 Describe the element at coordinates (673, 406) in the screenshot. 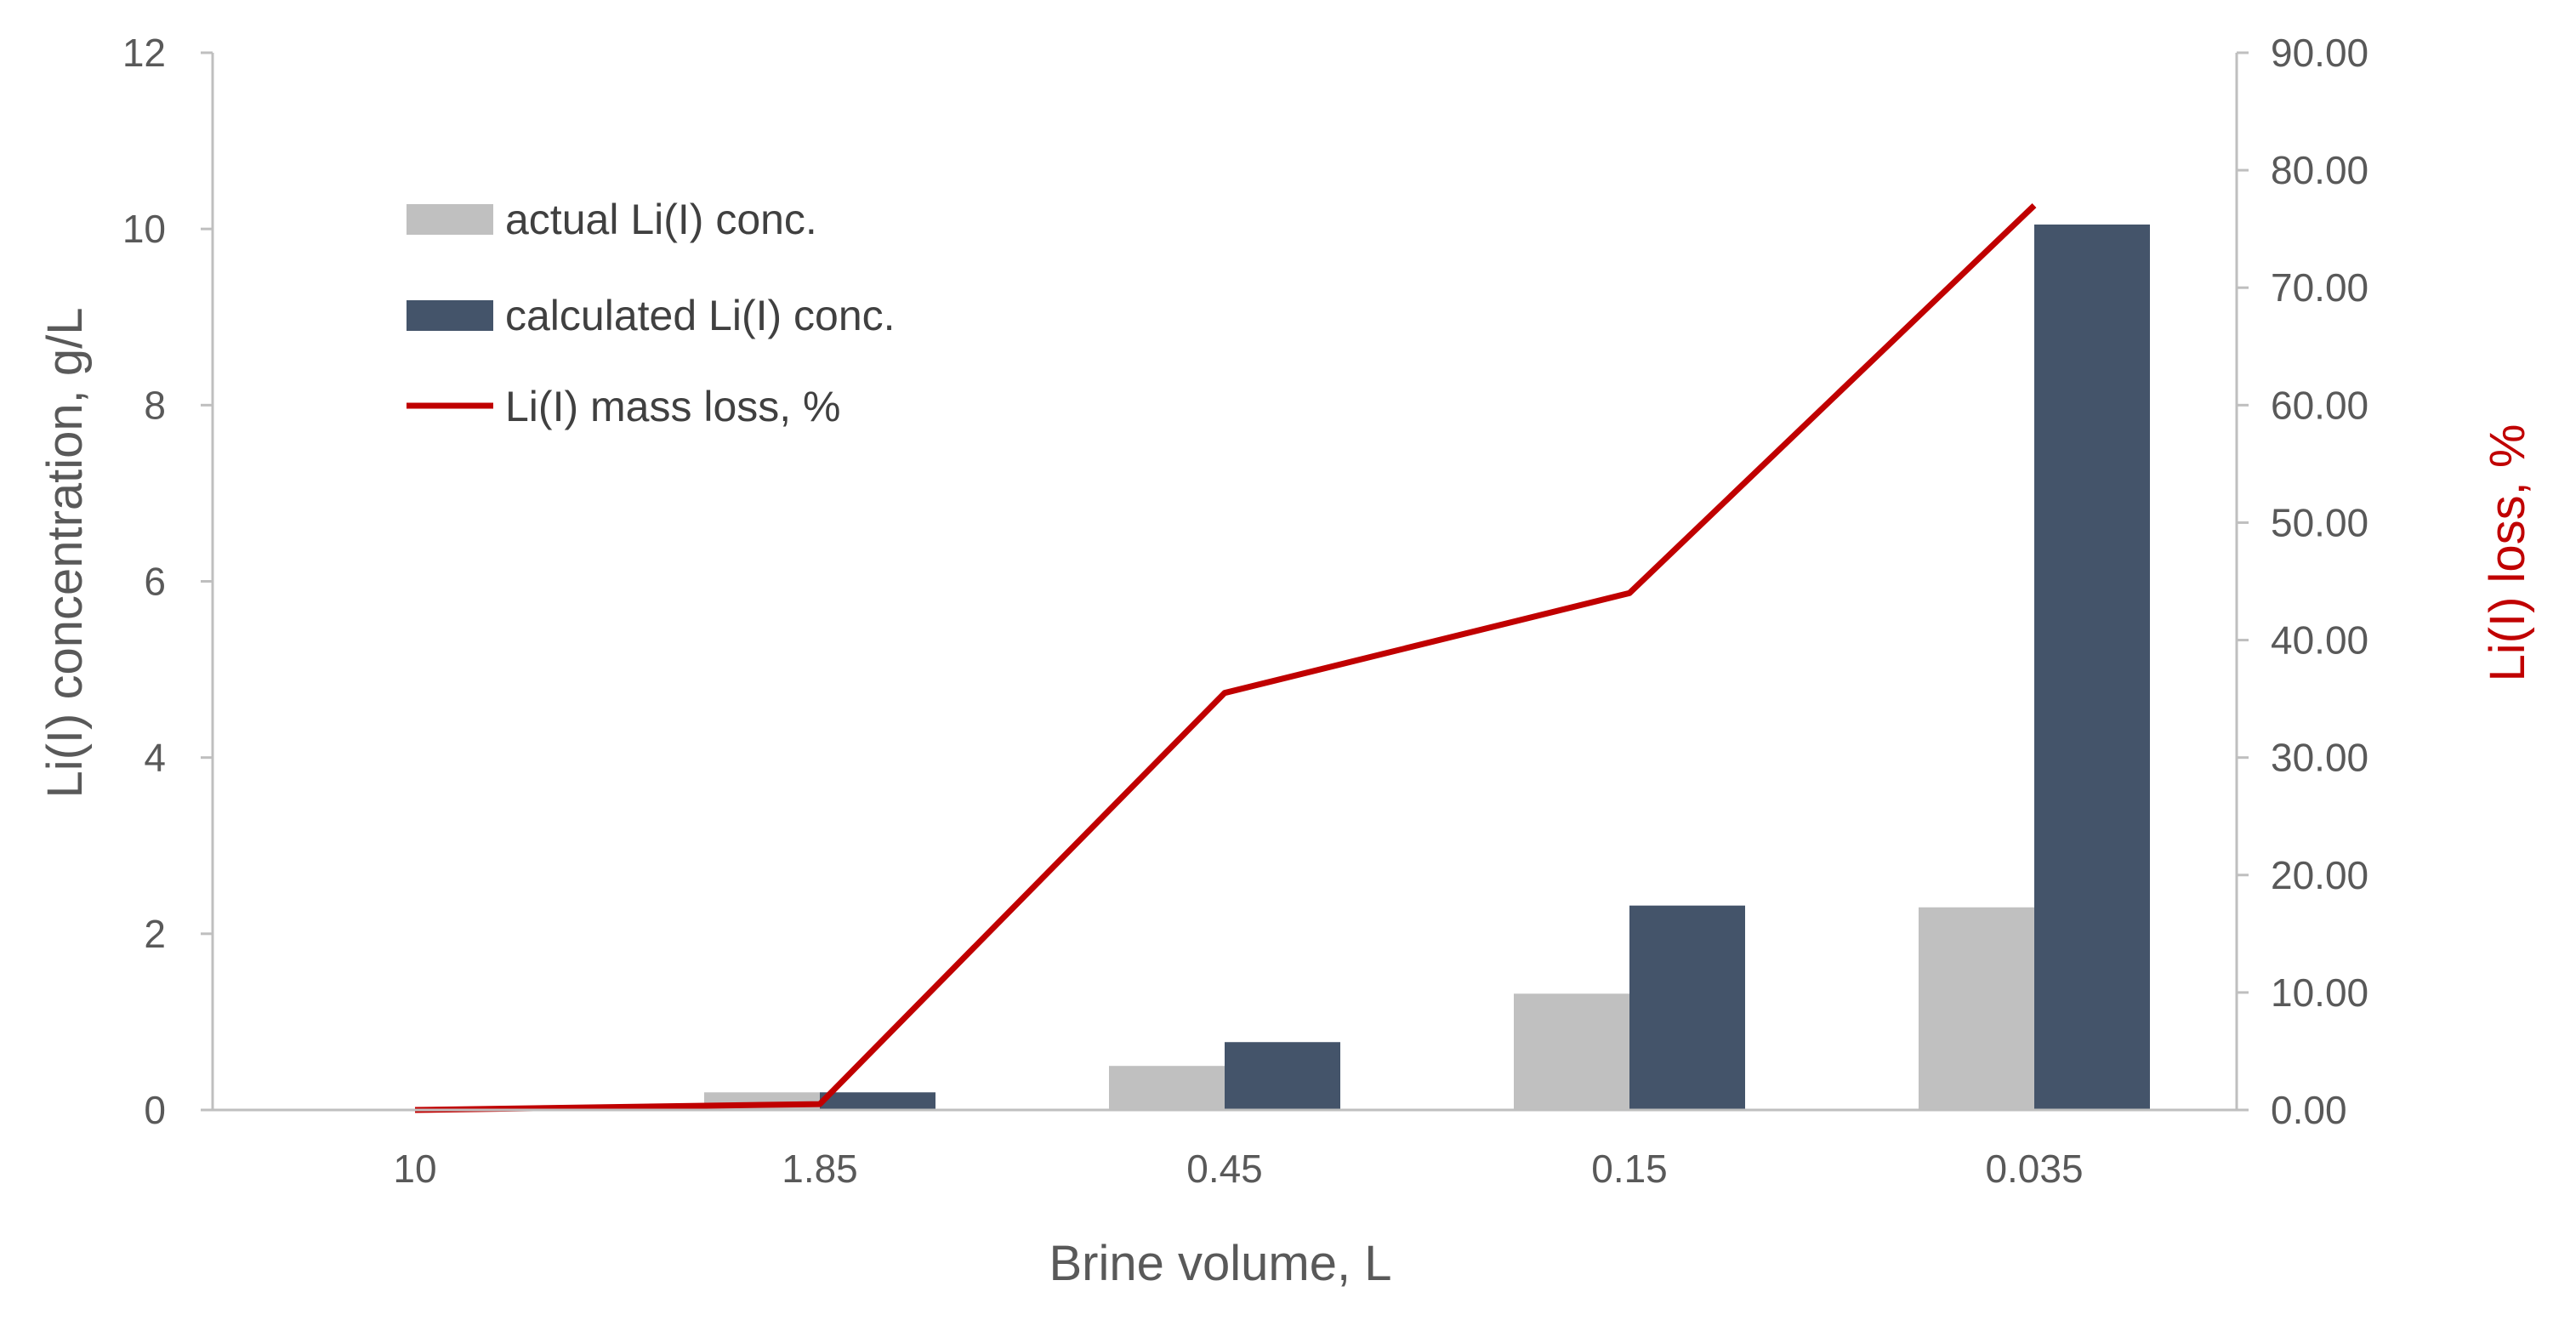

I see `legend-label-mass-loss: Li(I) mass loss, %` at that location.